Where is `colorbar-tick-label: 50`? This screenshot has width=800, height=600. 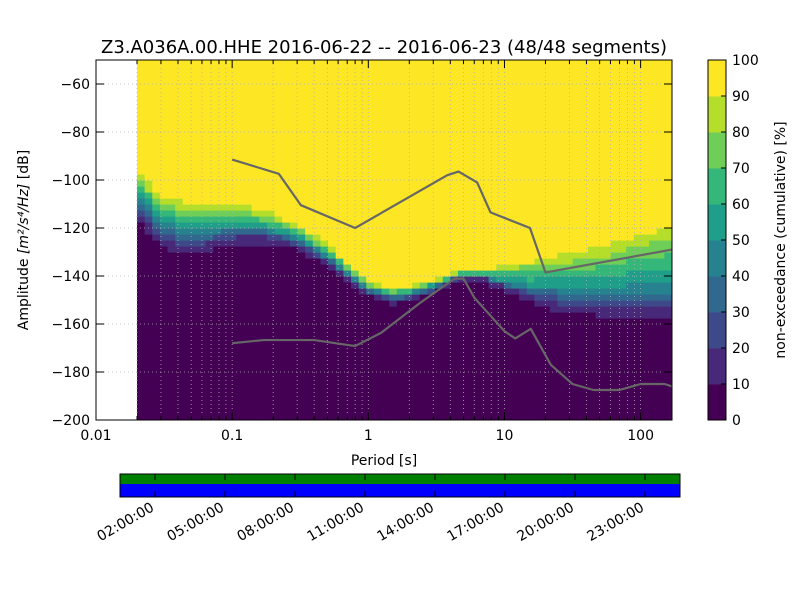
colorbar-tick-label: 50 is located at coordinates (741, 241).